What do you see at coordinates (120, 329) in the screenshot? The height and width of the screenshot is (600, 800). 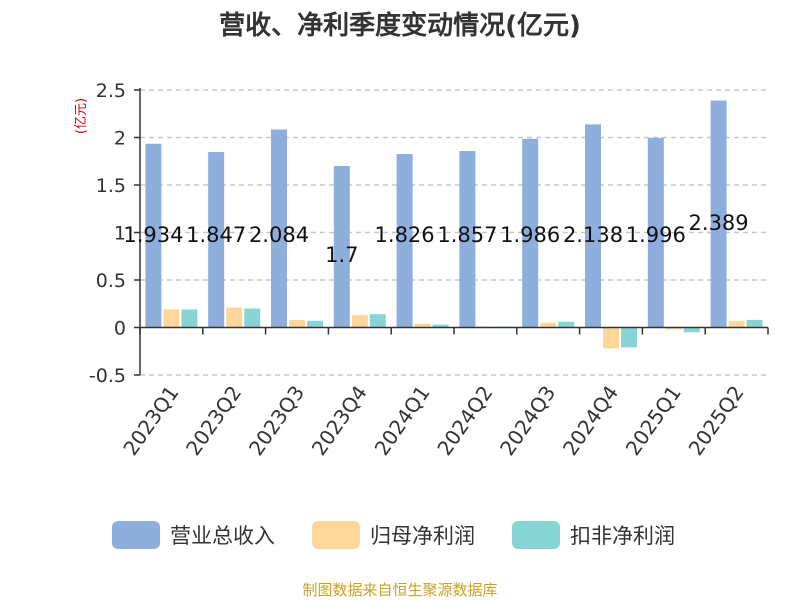 I see `y-tick-label: 0` at bounding box center [120, 329].